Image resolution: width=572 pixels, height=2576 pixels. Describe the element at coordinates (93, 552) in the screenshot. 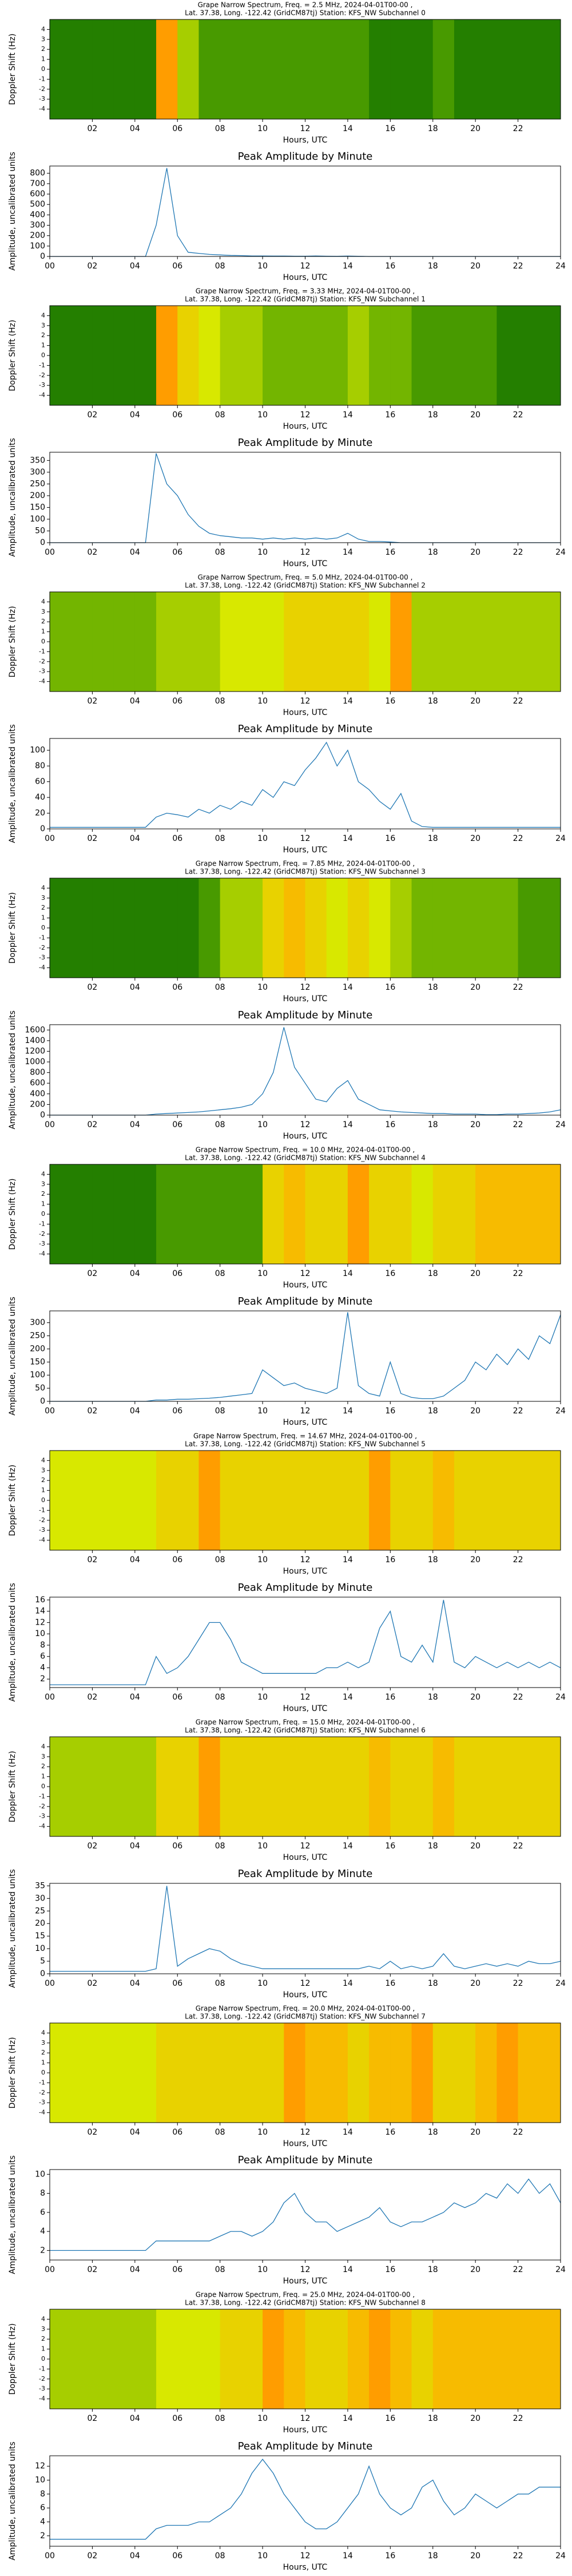

I see `x-tick-label: 02` at that location.